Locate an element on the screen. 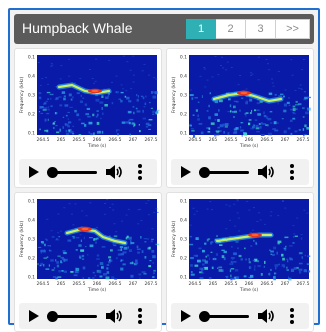 Image resolution: width=326 pixels, height=332 pixels. y-tick-label: 0.1 is located at coordinates (31, 58).